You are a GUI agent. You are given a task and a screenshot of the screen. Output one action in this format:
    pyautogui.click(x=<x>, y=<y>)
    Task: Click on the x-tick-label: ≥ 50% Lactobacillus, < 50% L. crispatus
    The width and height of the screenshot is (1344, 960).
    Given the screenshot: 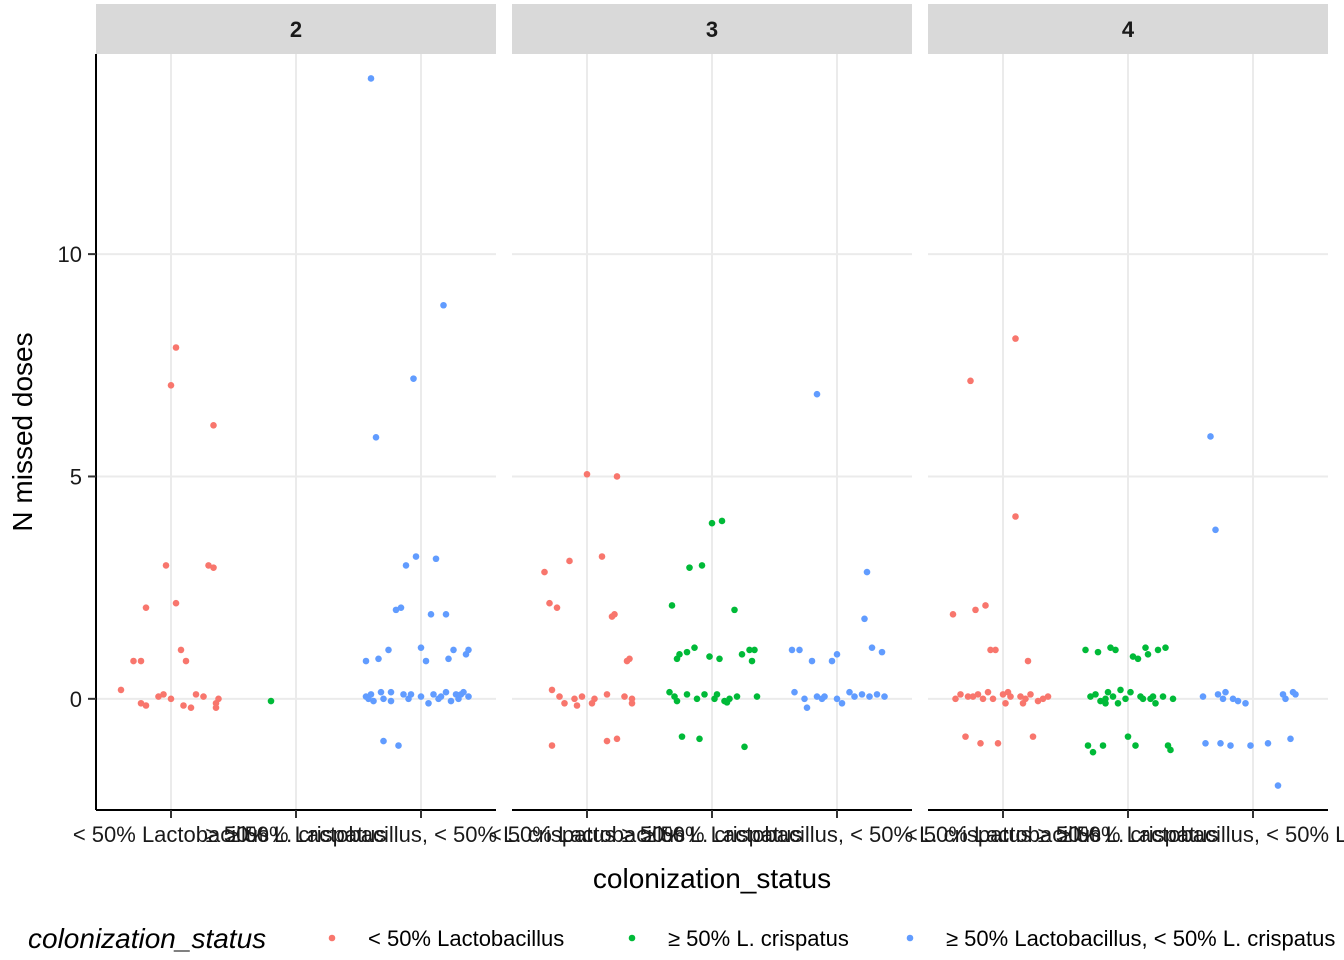 What is the action you would take?
    pyautogui.click(x=1201, y=834)
    